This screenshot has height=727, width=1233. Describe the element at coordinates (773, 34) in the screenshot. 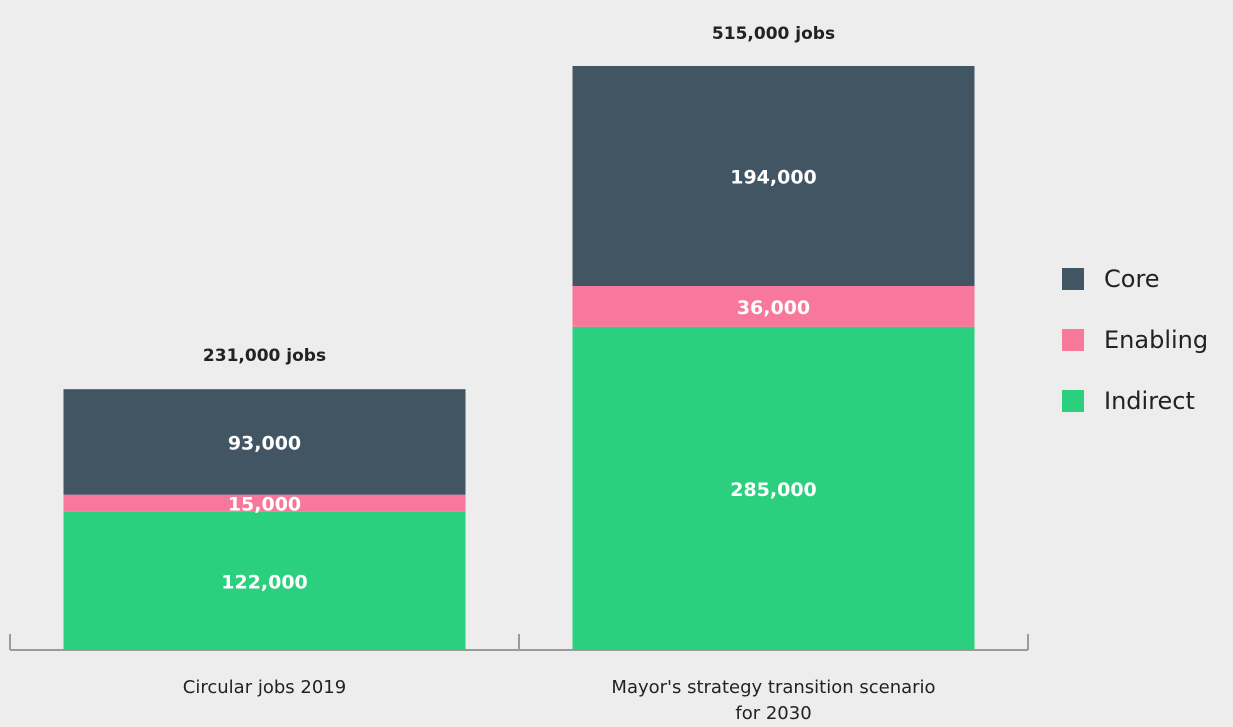

I see `total-label: 515,000 jobs` at that location.